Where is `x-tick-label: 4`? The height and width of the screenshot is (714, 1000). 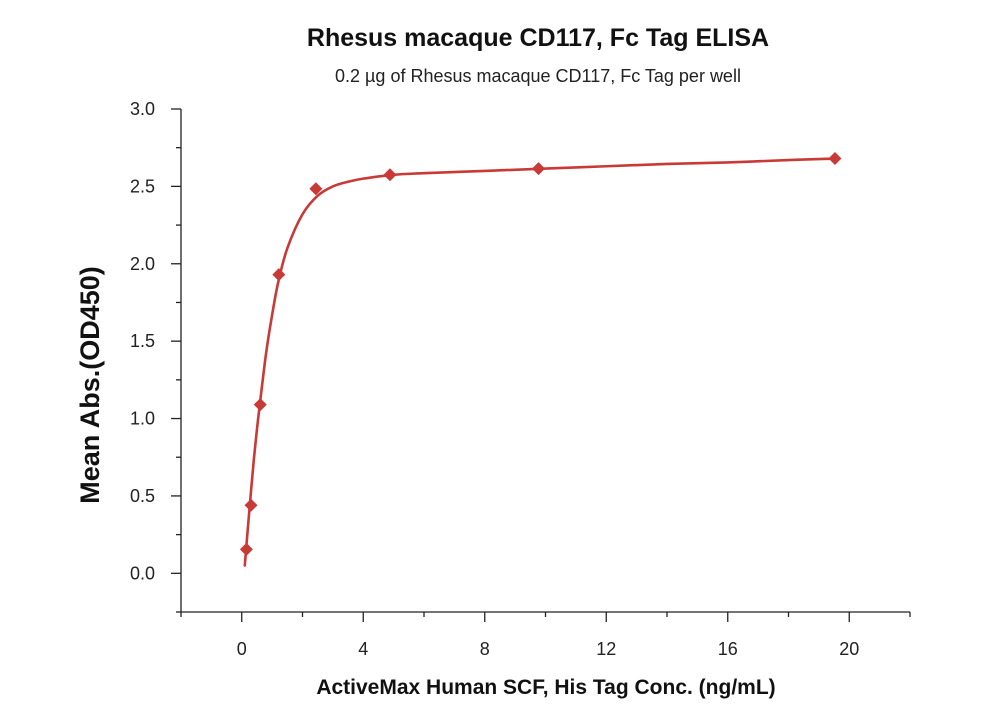 x-tick-label: 4 is located at coordinates (363, 649).